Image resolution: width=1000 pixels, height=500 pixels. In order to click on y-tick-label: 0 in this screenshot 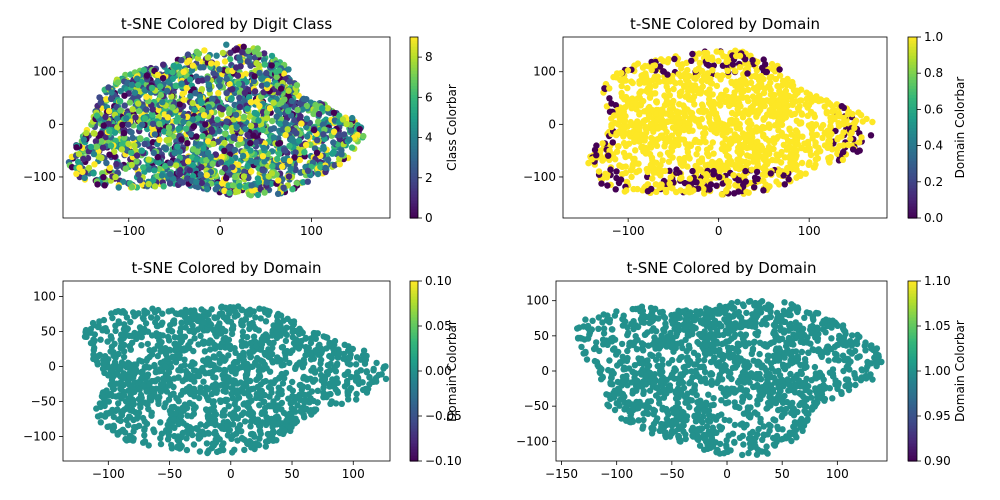, I will do `click(52, 124)`.